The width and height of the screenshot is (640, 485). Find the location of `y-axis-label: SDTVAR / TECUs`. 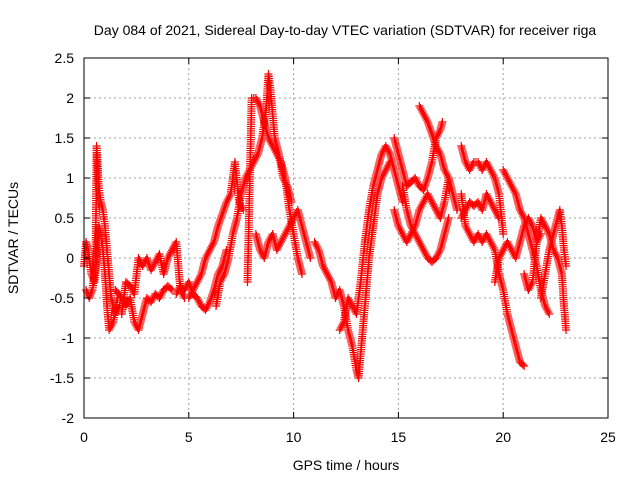

y-axis-label: SDTVAR / TECUs is located at coordinates (13, 238).